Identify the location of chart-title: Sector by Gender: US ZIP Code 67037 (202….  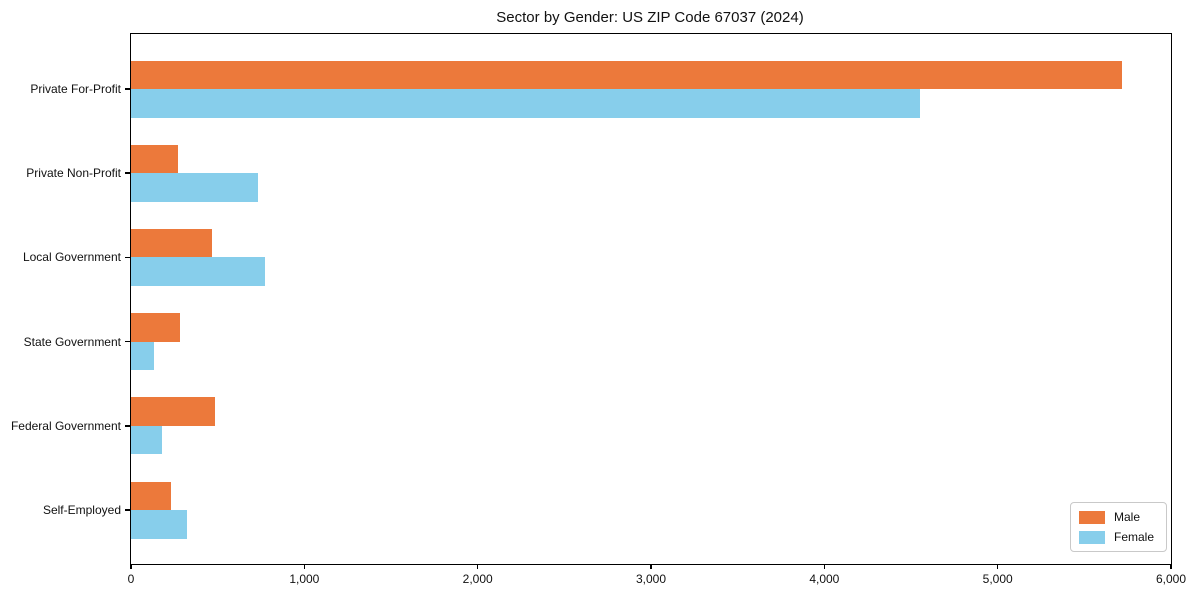
(650, 17).